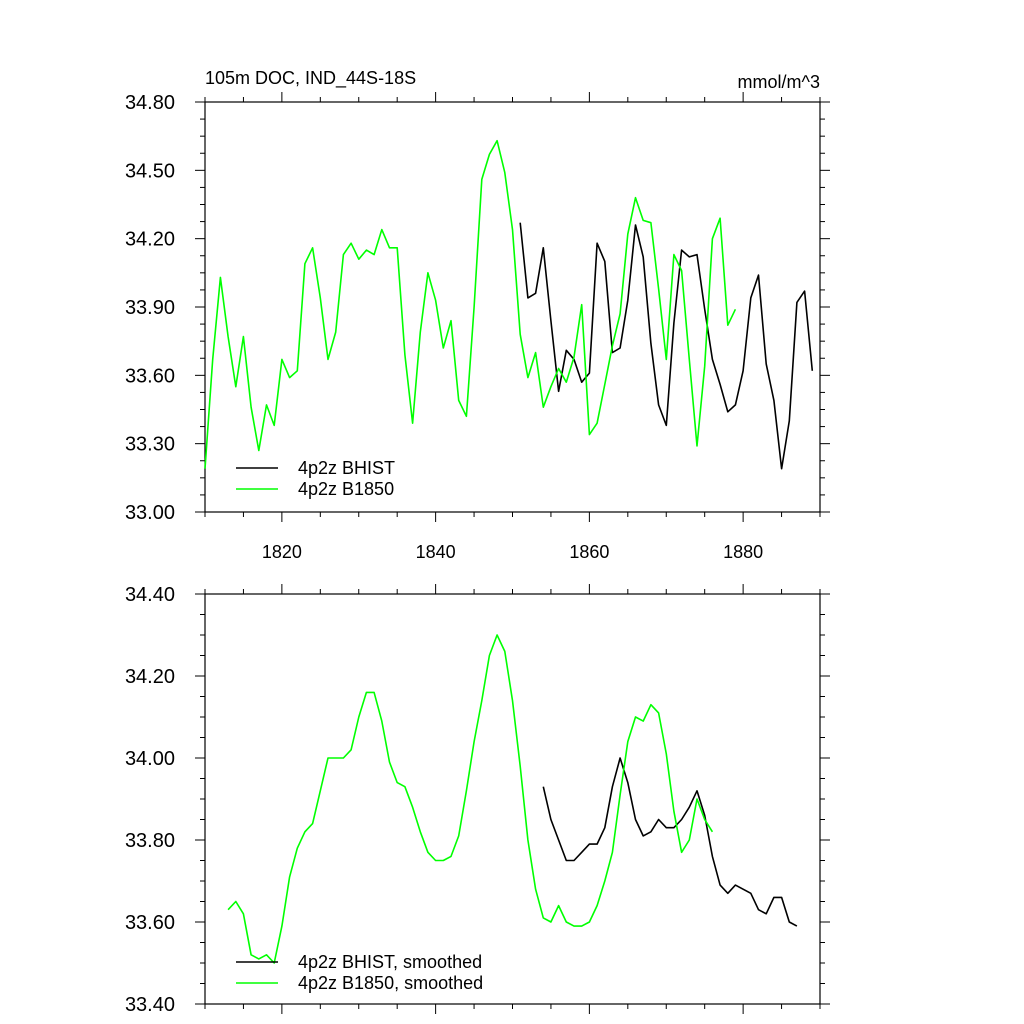 This screenshot has height=1024, width=1024. What do you see at coordinates (282, 552) in the screenshot?
I see `x-tick-label: 1820` at bounding box center [282, 552].